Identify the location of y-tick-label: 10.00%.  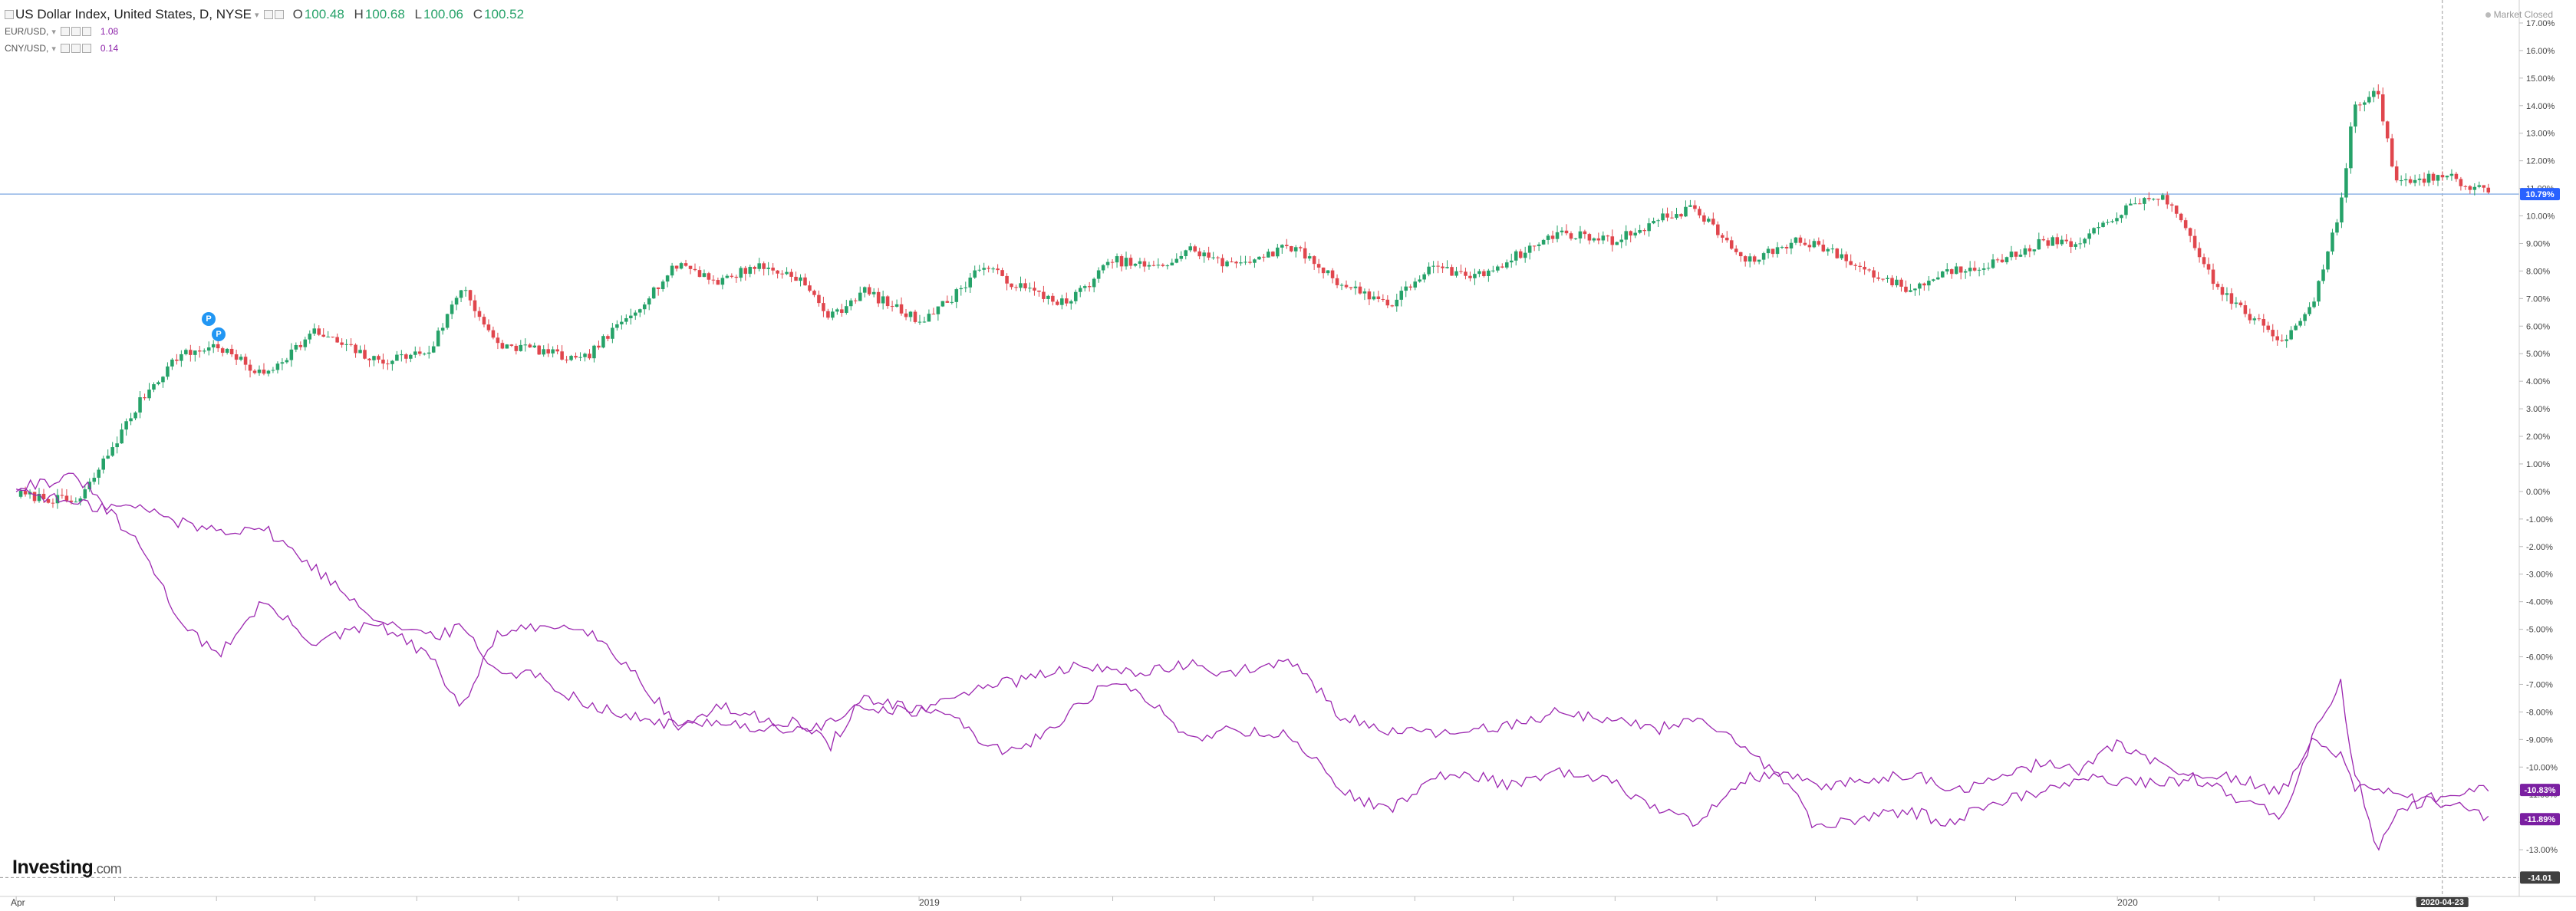
(2540, 217).